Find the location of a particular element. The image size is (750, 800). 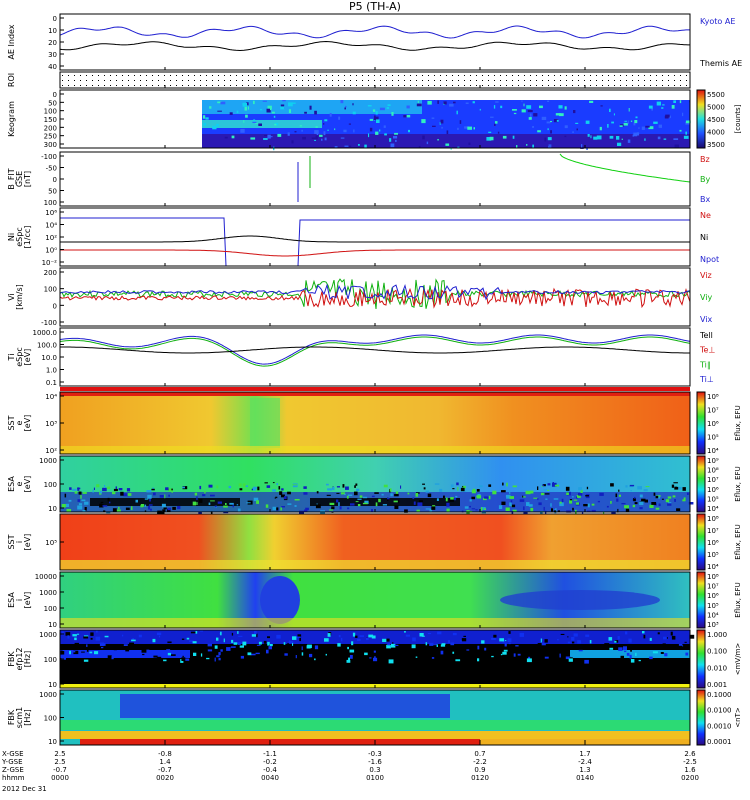

ylabel-bfit: B_FIT is located at coordinates (11, 178).